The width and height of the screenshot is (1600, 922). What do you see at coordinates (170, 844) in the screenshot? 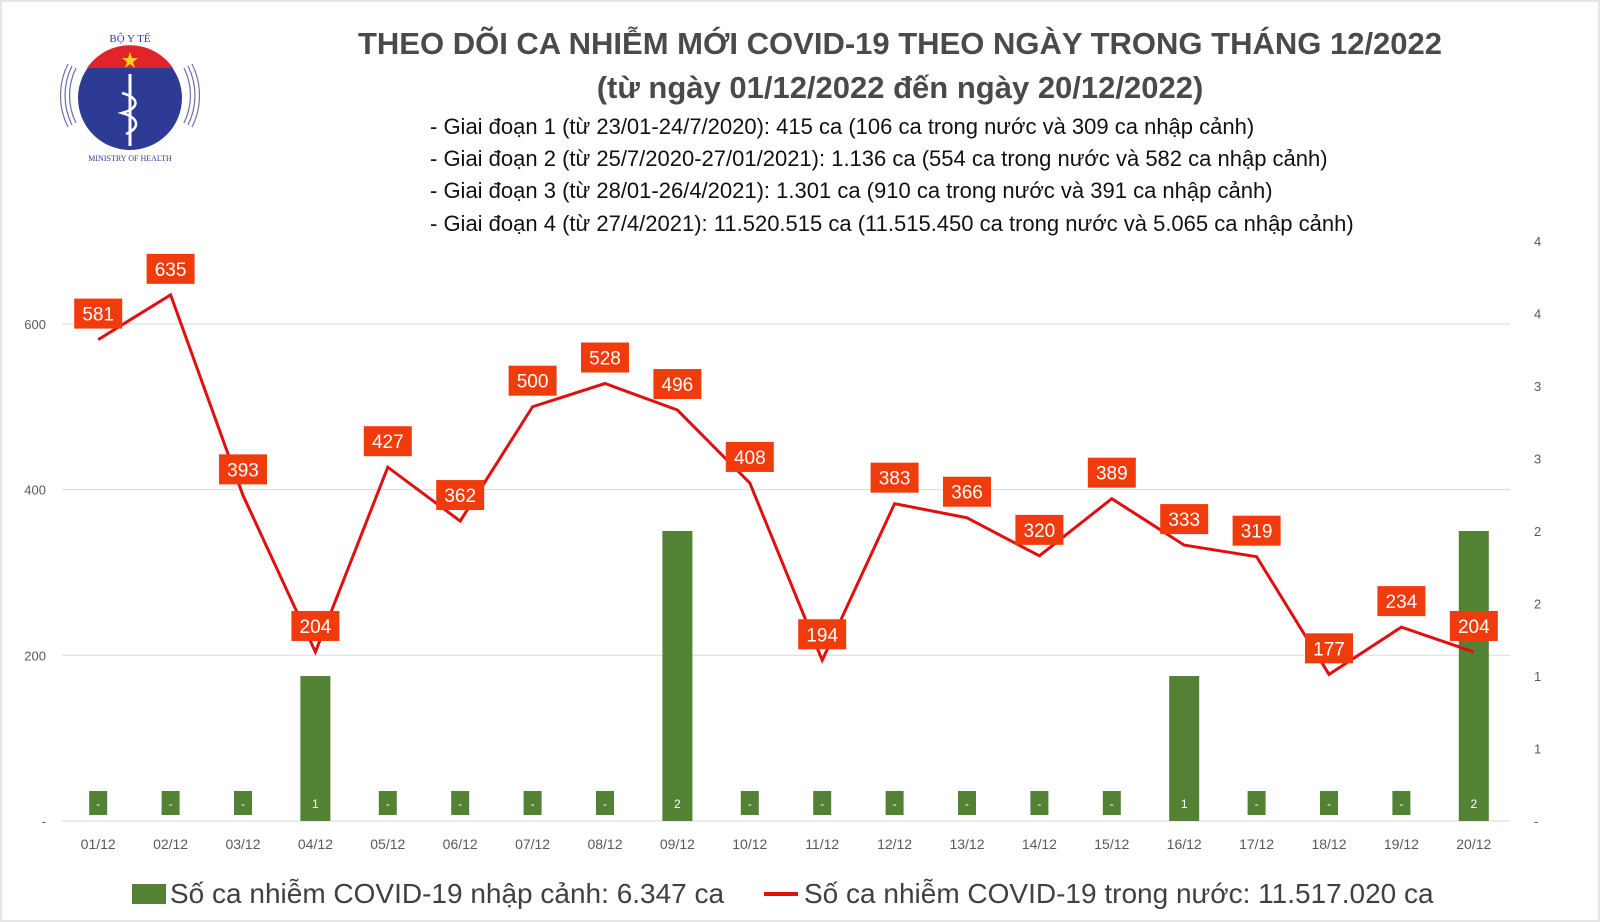
I see `x-axis-tick-label: 02/12` at bounding box center [170, 844].